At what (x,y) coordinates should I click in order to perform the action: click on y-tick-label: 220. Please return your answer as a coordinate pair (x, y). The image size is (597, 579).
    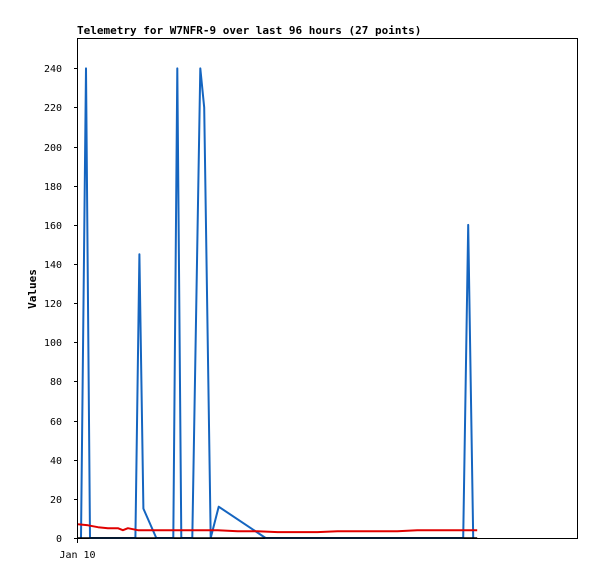
    Looking at the image, I should click on (53, 108).